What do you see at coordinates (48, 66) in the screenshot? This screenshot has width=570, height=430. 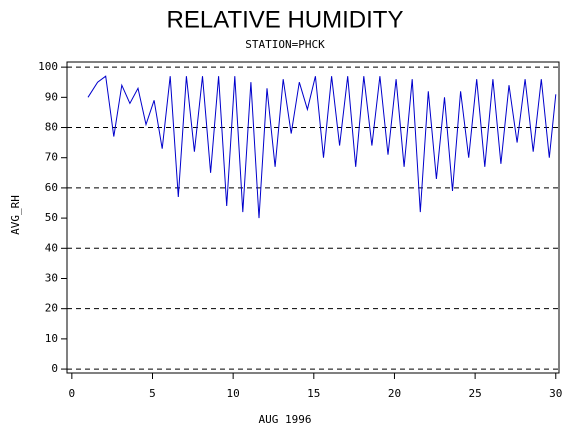 I see `y-tick-label: 100` at bounding box center [48, 66].